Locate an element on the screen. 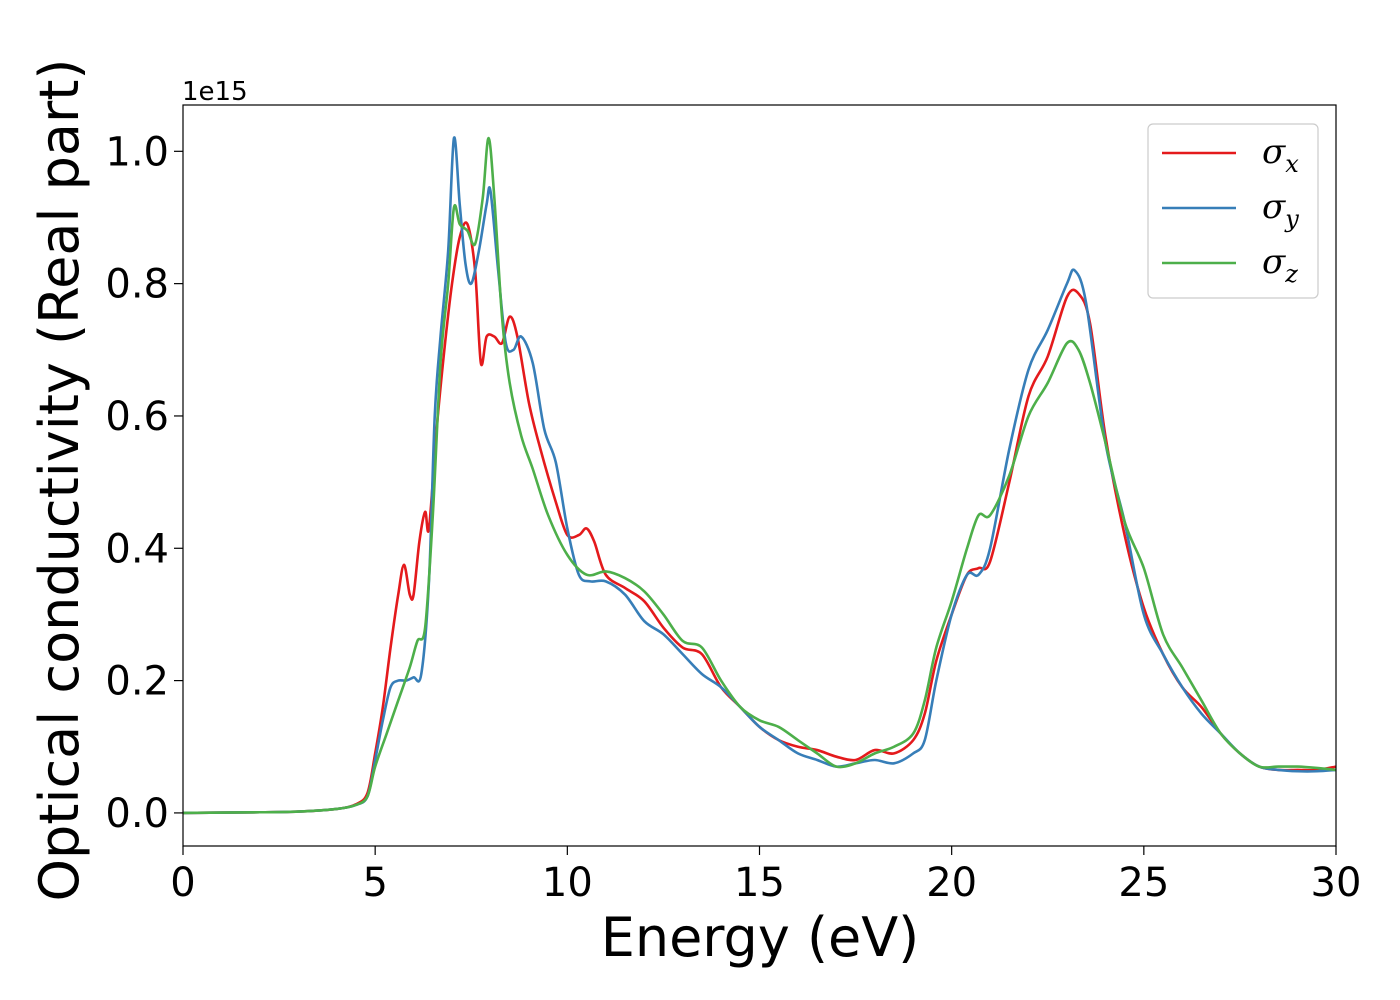 This screenshot has height=1000, width=1400. y-tick-label: 0.4 is located at coordinates (137, 549).